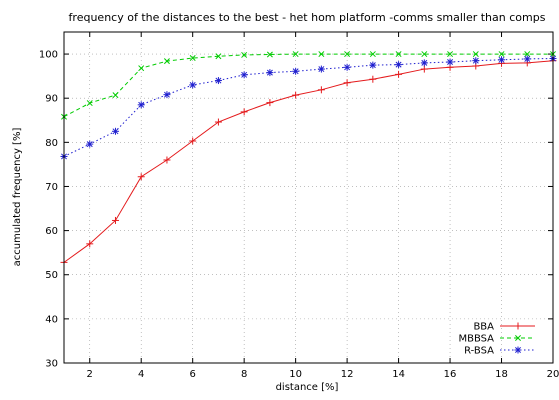 The height and width of the screenshot is (400, 559). What do you see at coordinates (51, 99) in the screenshot?
I see `y-tick-label: 90` at bounding box center [51, 99].